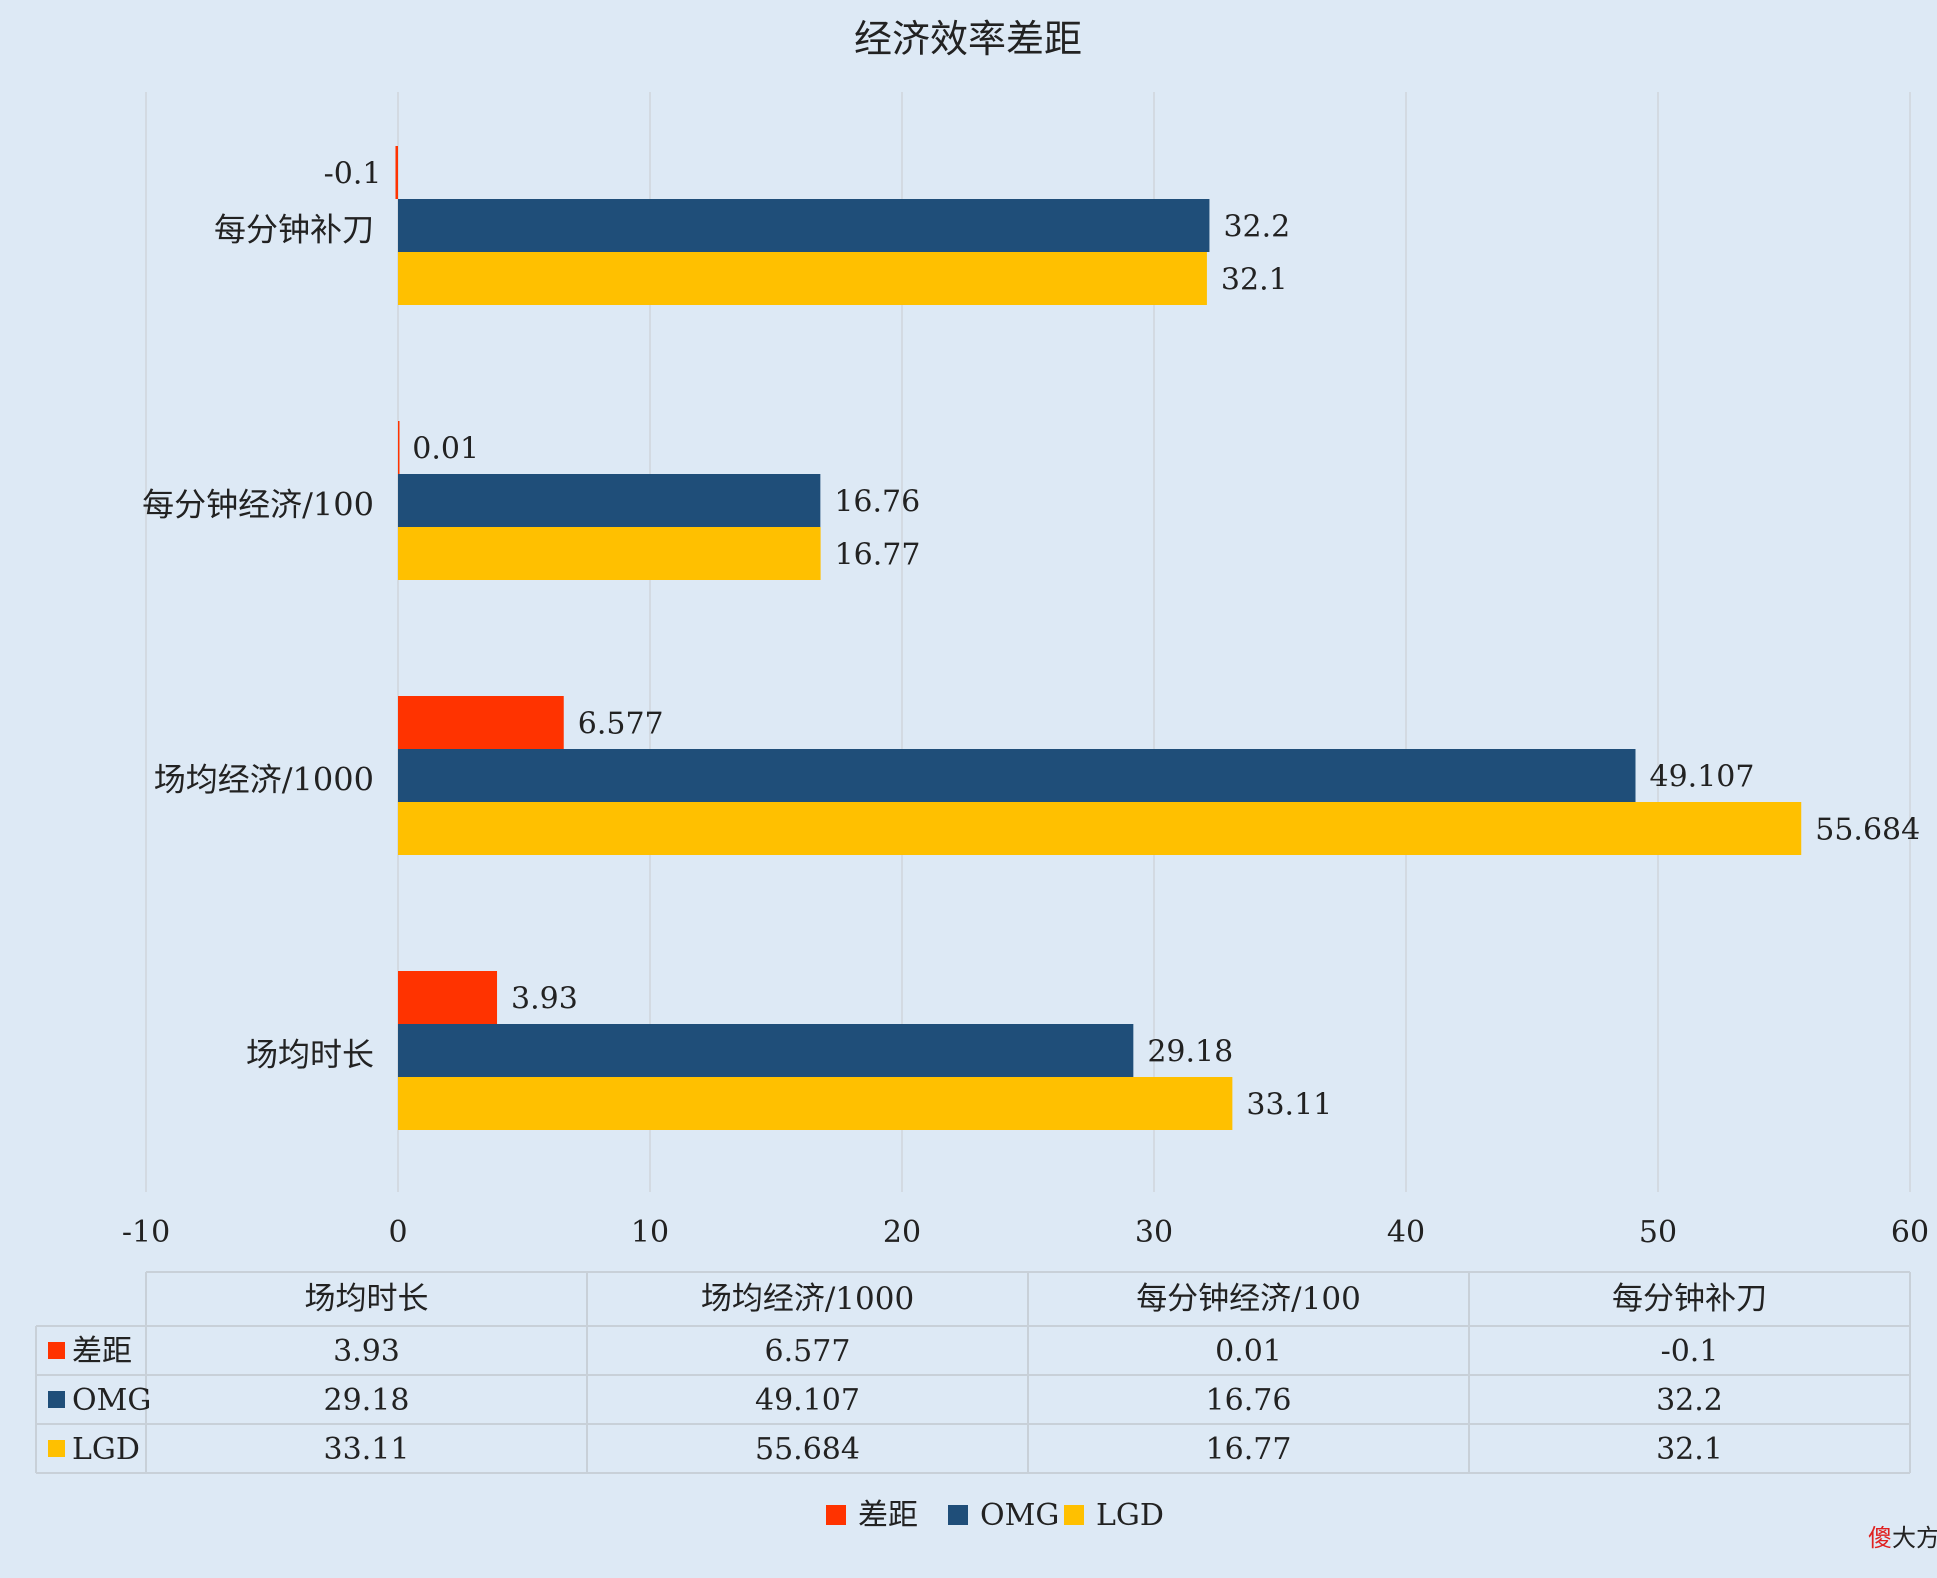 This screenshot has width=1937, height=1578. I want to click on data-label: -0.1, so click(353, 174).